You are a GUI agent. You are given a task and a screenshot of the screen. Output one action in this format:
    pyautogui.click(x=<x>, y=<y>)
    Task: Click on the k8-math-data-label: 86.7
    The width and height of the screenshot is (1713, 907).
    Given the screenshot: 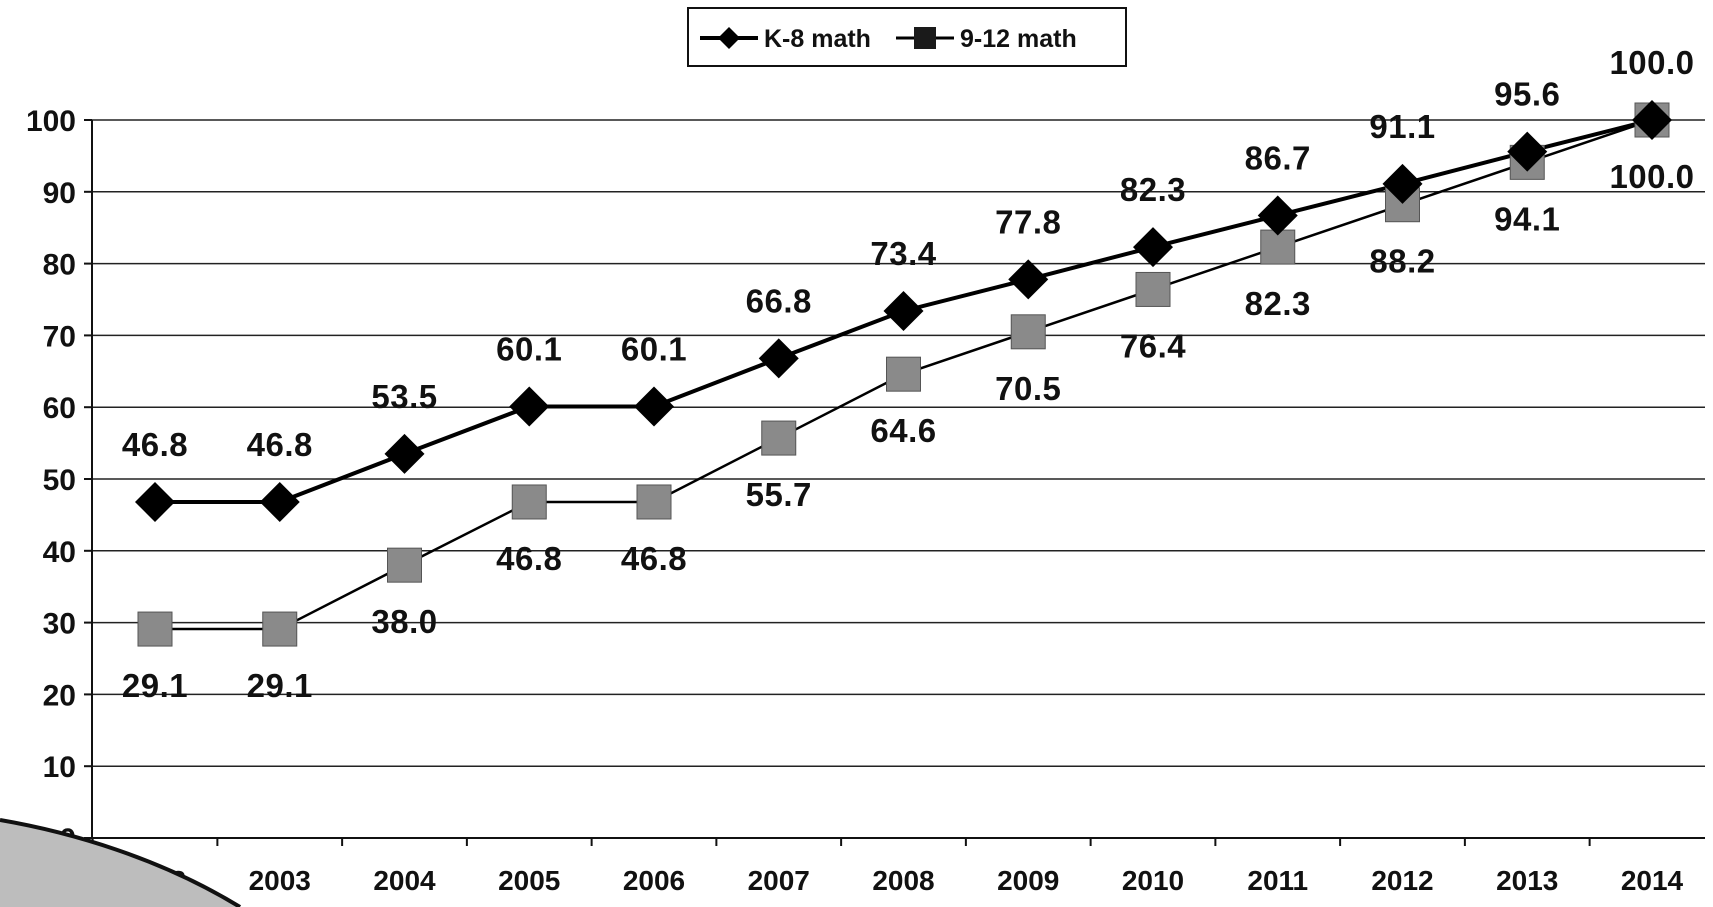 What is the action you would take?
    pyautogui.click(x=1278, y=157)
    